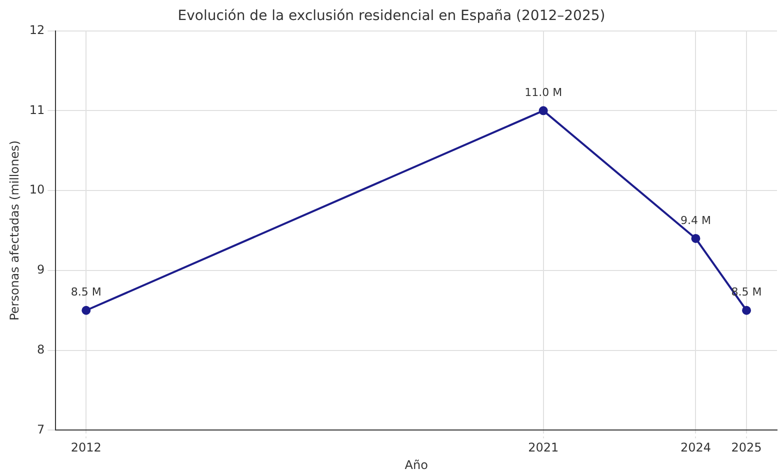 The height and width of the screenshot is (475, 783). I want to click on data-label: 8.5 M, so click(86, 292).